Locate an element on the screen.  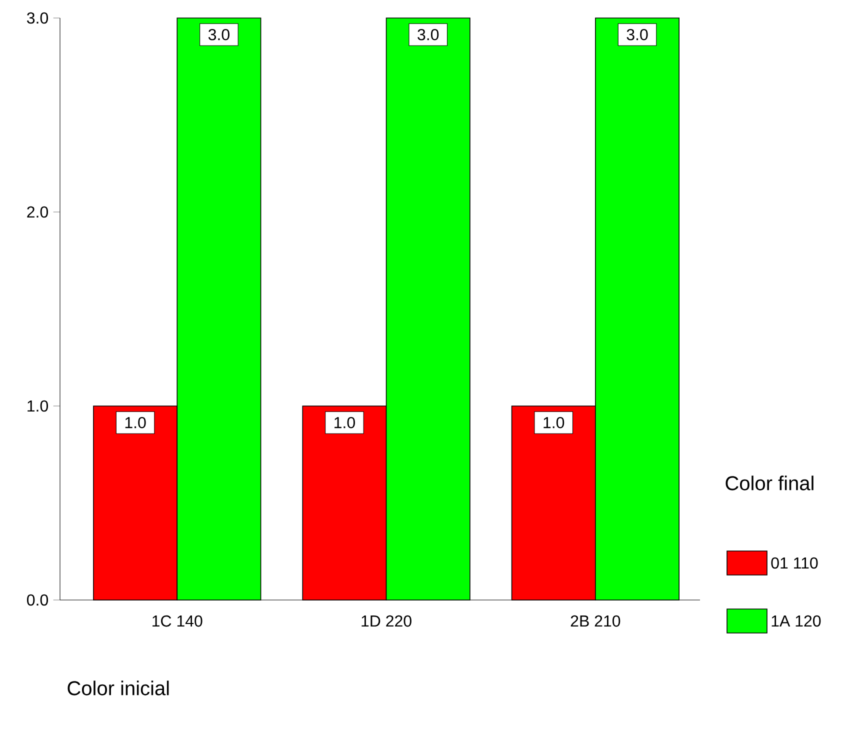
legend-title: Color final is located at coordinates (770, 483).